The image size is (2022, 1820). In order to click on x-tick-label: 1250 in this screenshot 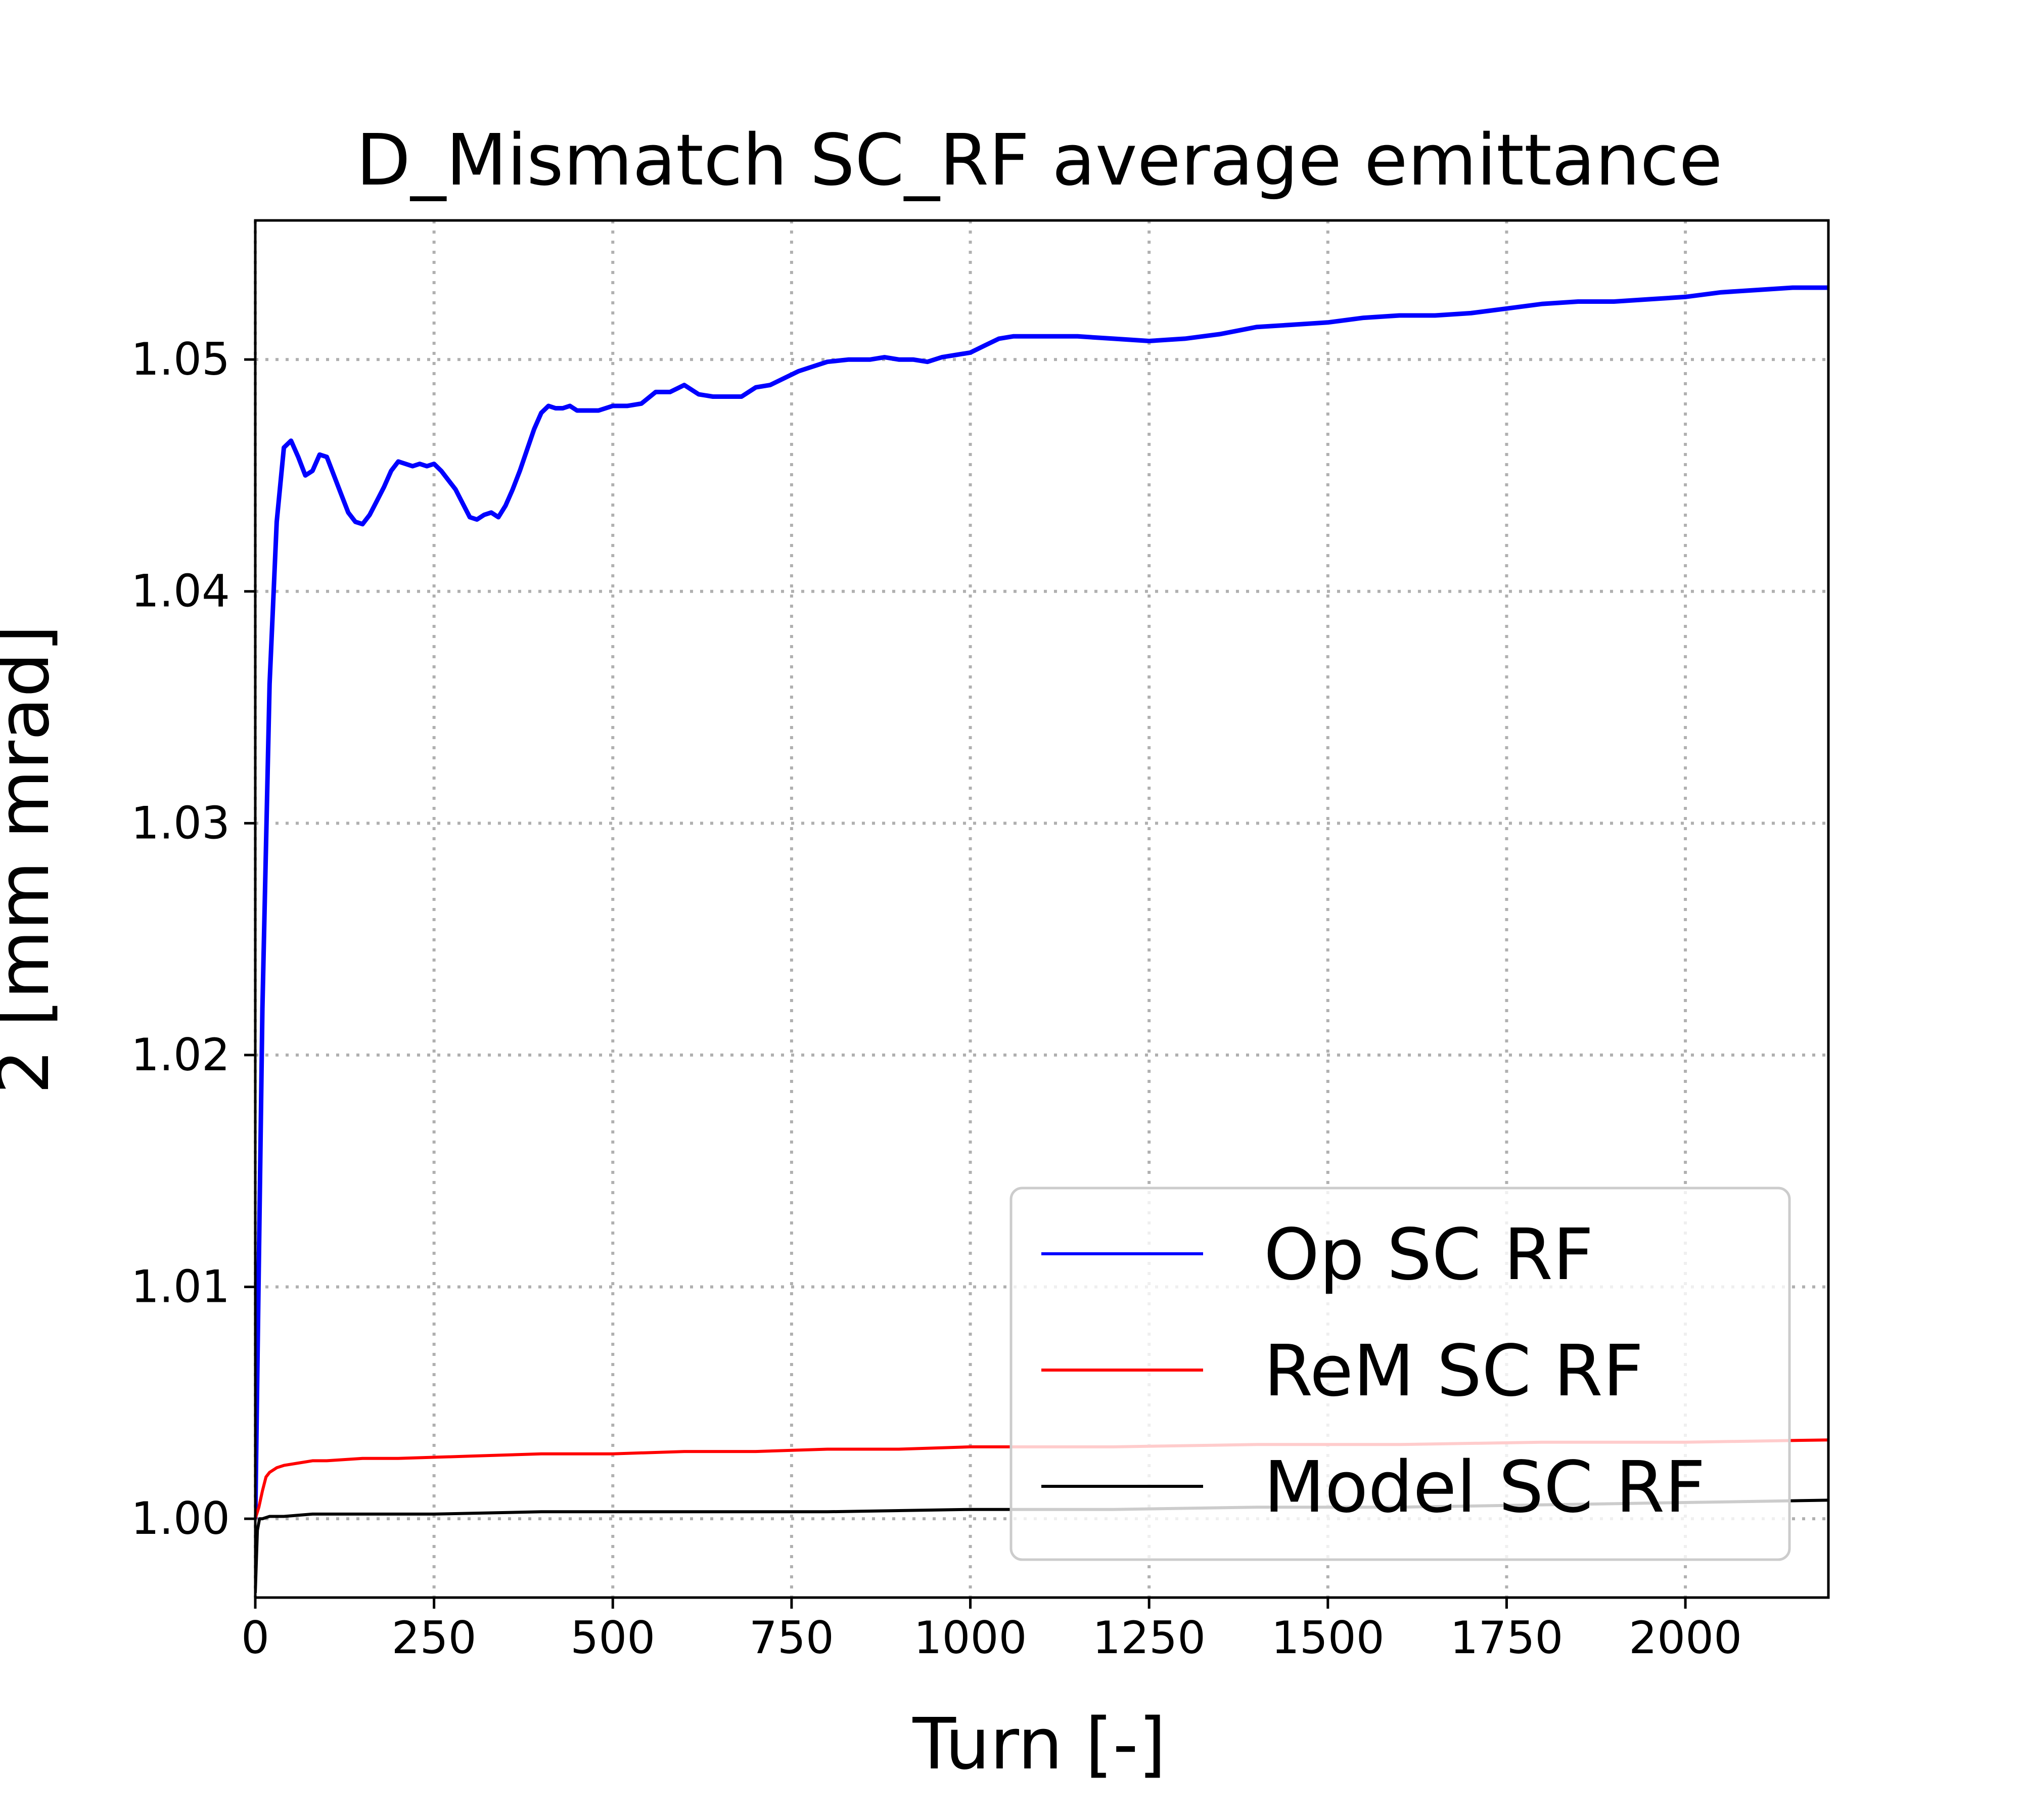, I will do `click(1149, 1638)`.